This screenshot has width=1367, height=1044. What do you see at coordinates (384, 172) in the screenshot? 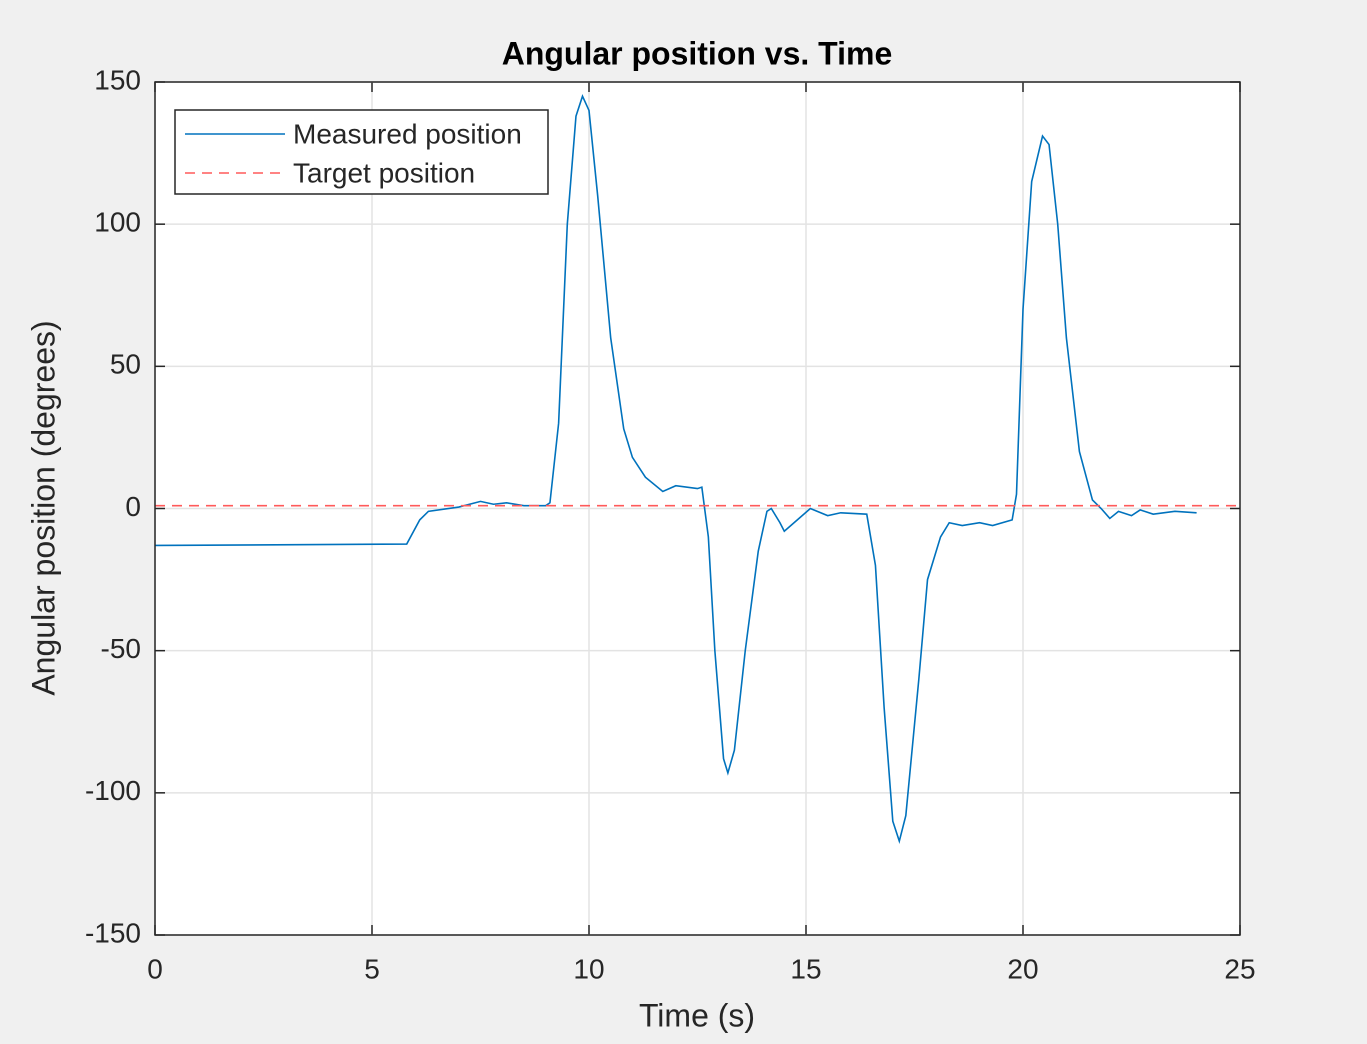
I see `legend-label: Target position` at bounding box center [384, 172].